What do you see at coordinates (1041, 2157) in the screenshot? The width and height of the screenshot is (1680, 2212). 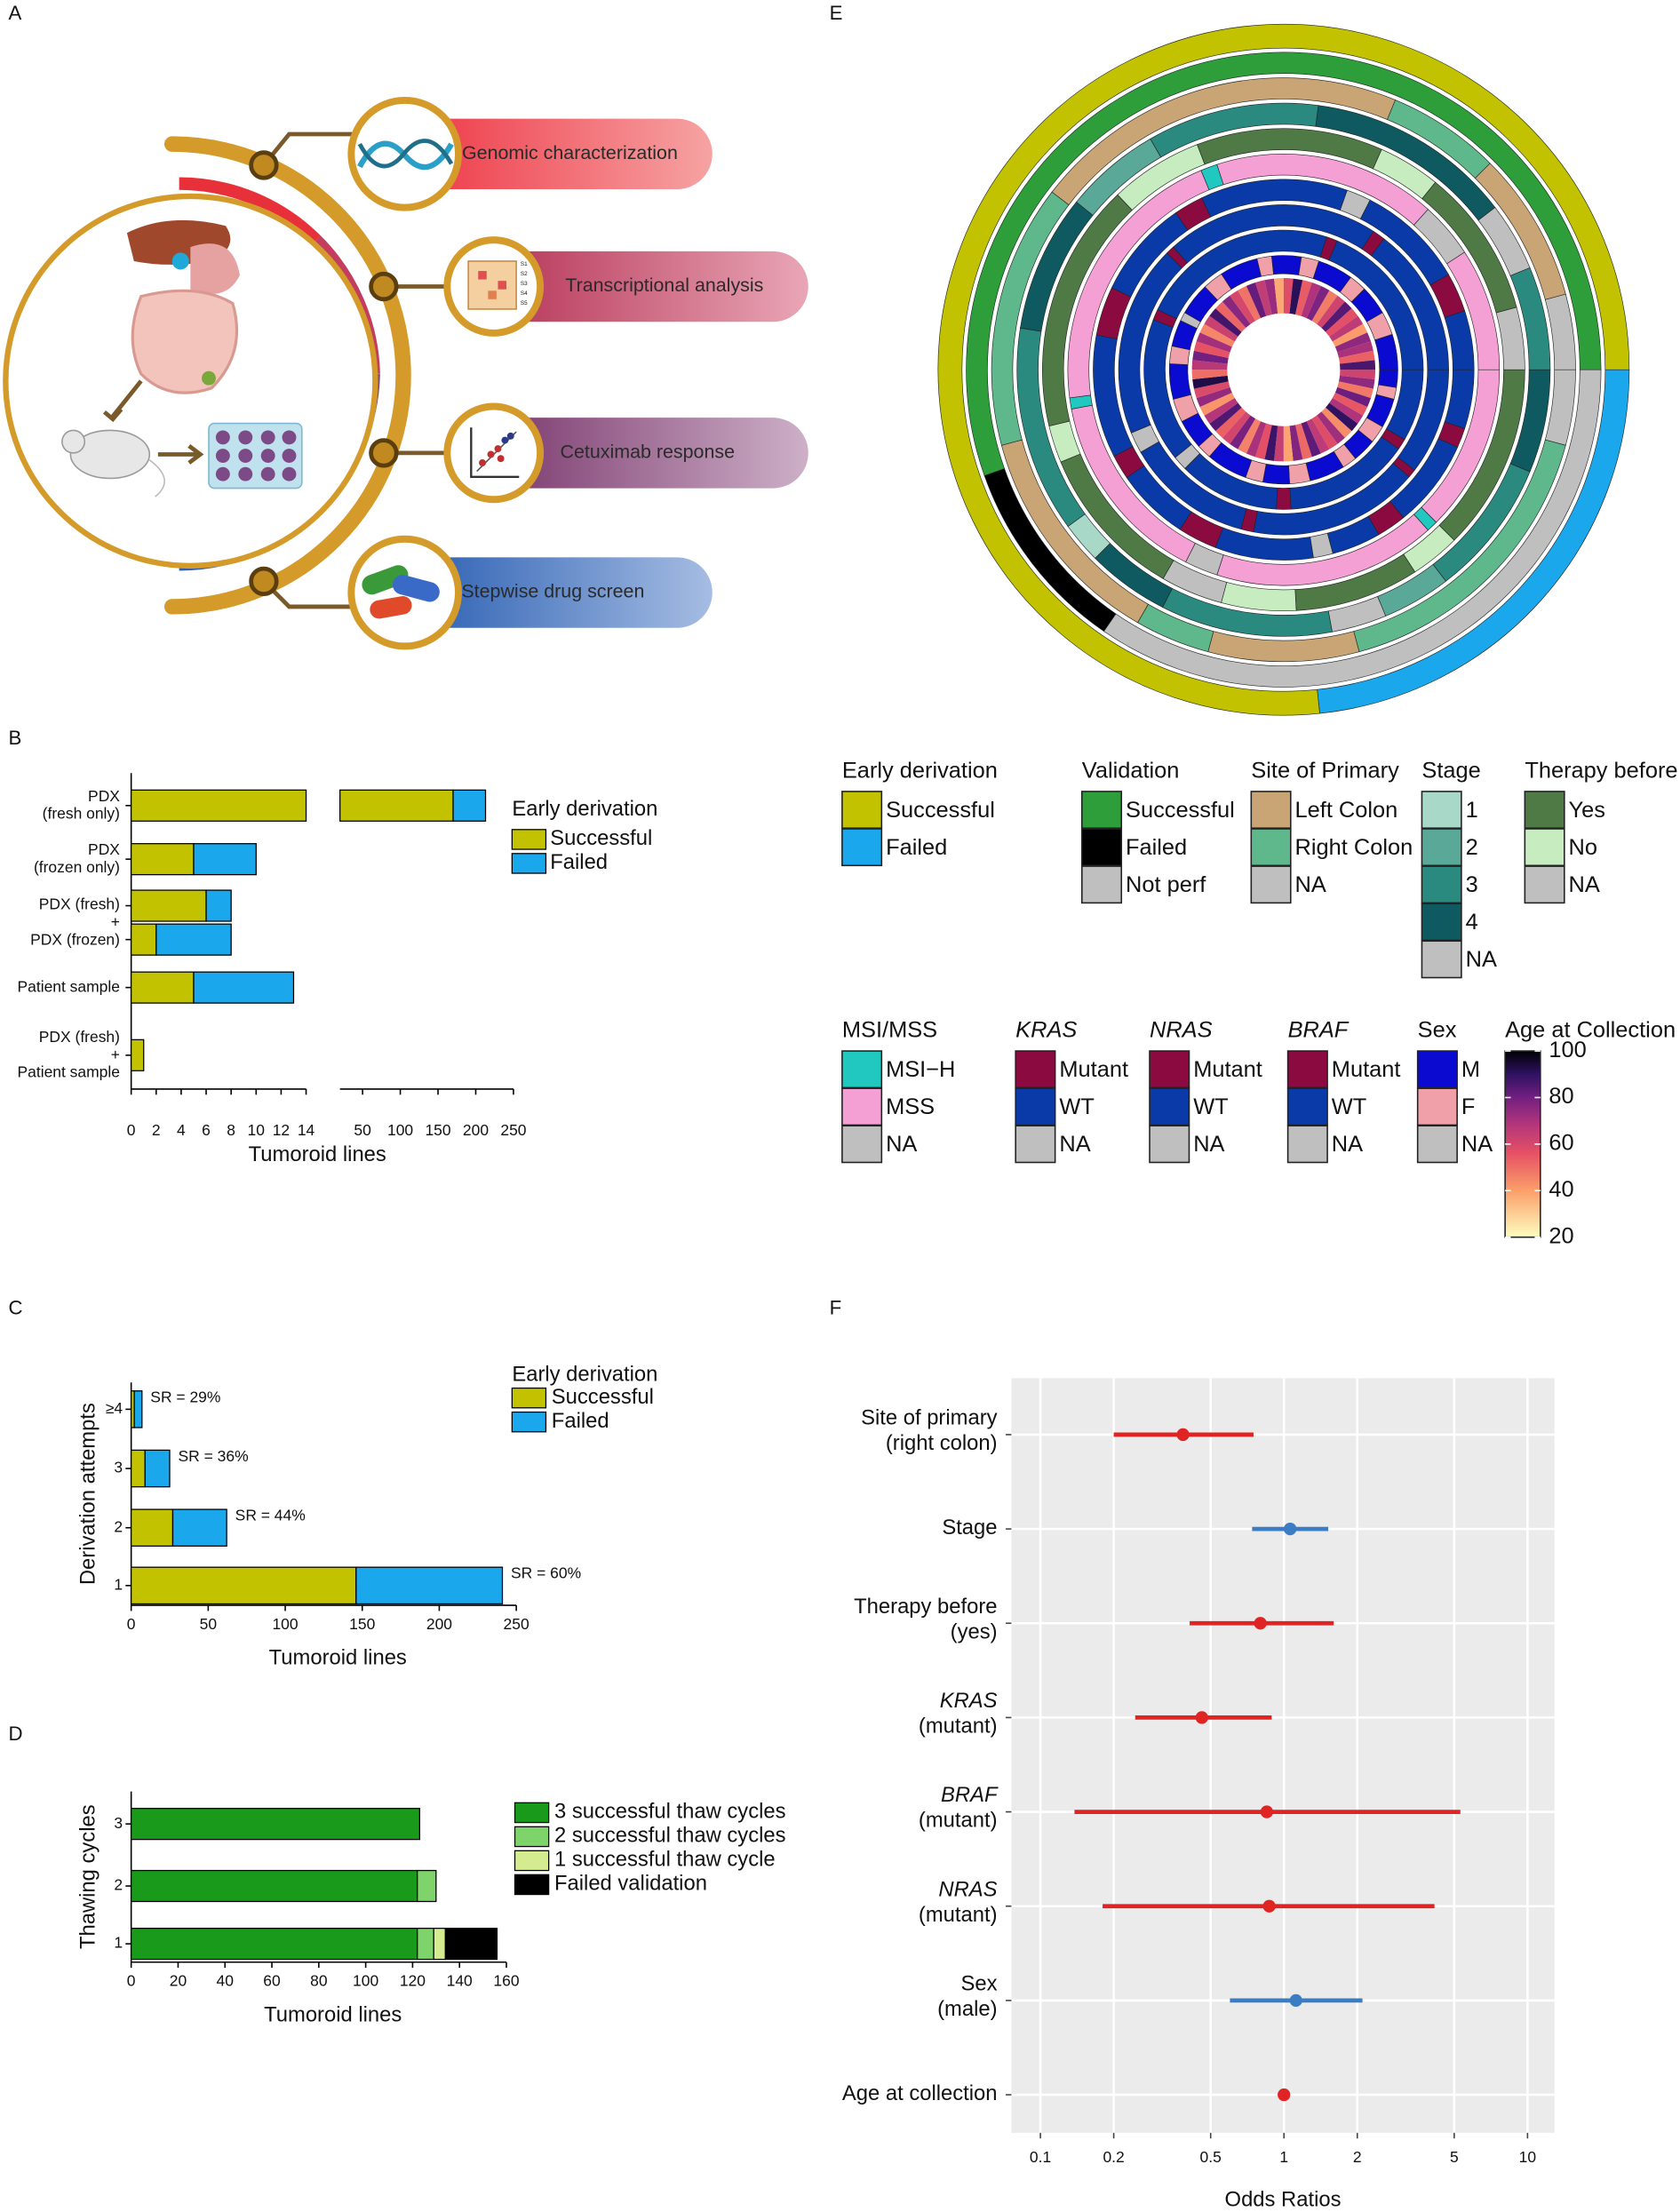 I see `x-tick-label: 0.1` at bounding box center [1041, 2157].